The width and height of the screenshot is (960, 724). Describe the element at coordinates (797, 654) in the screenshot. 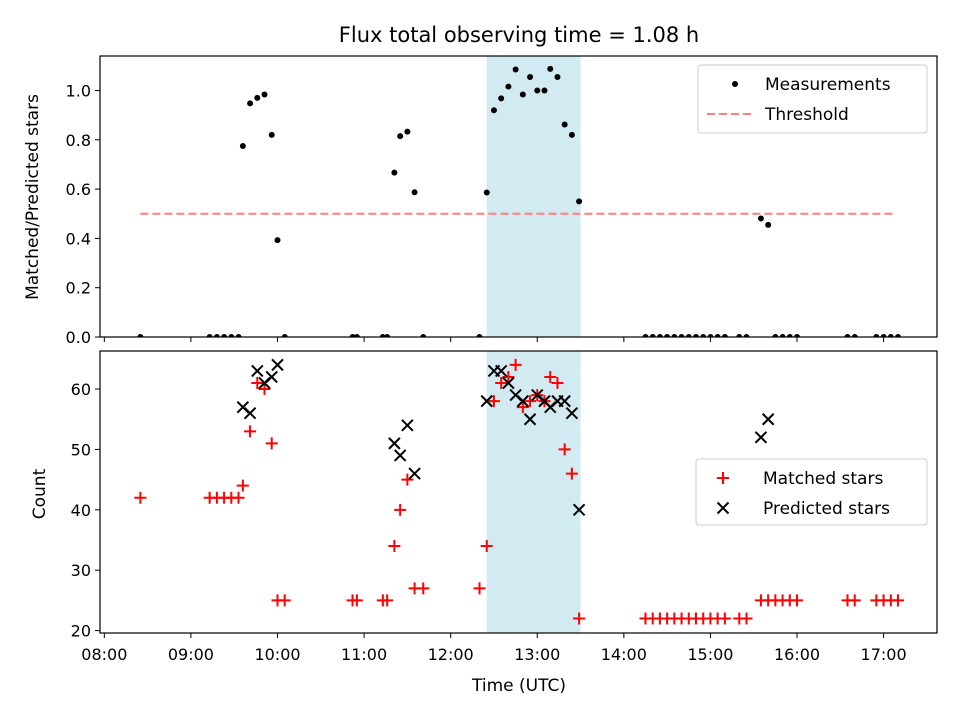

I see `x-tick-label: 16:00` at that location.